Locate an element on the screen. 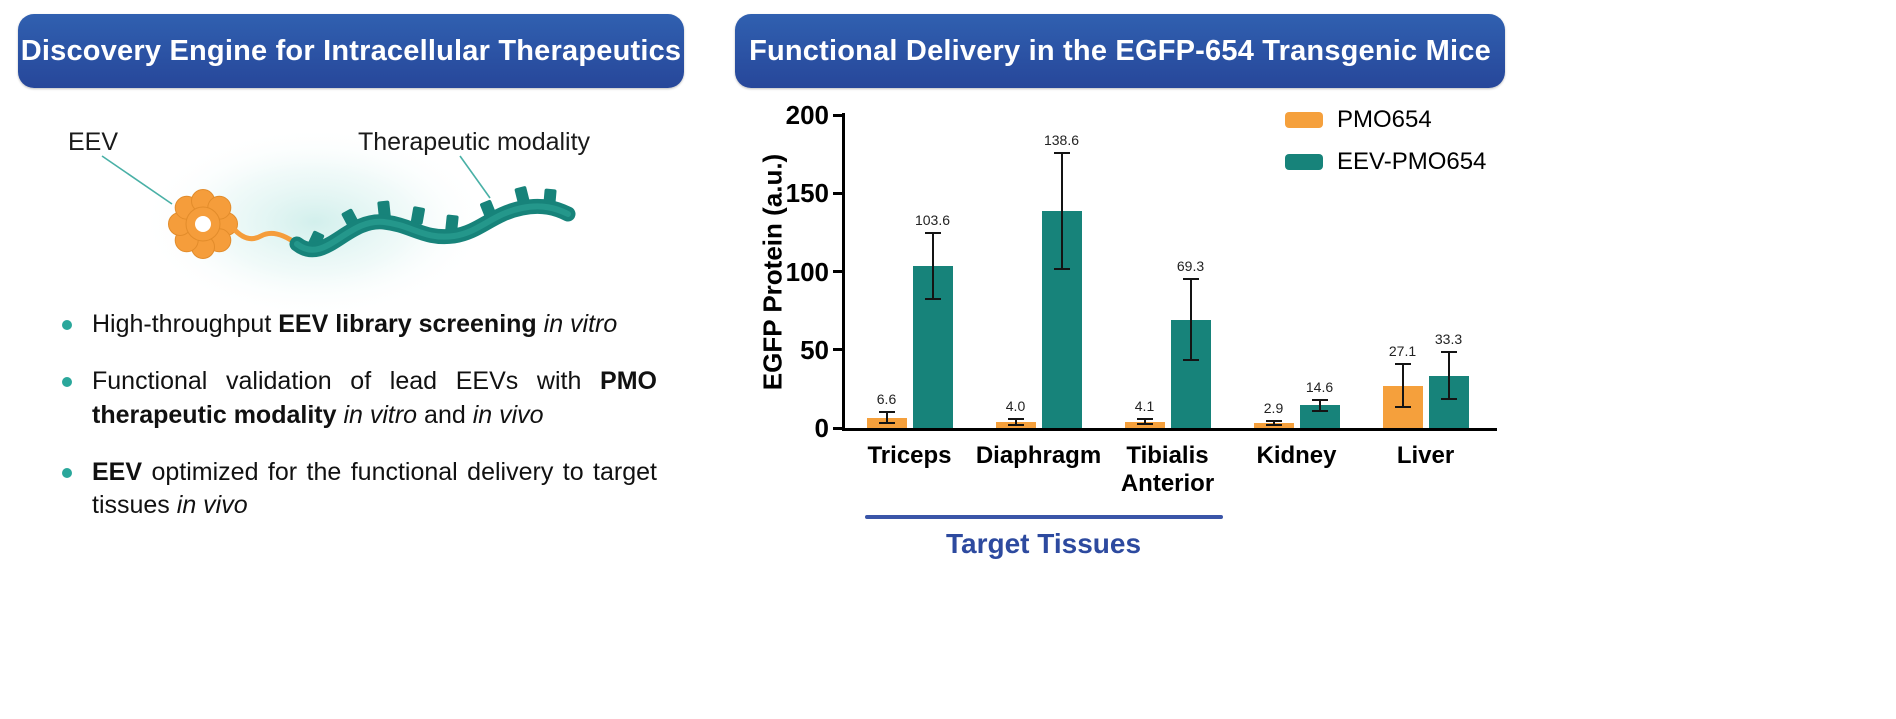 Image resolution: width=1896 pixels, height=719 pixels. bar-value-label: 69.3 is located at coordinates (1190, 265).